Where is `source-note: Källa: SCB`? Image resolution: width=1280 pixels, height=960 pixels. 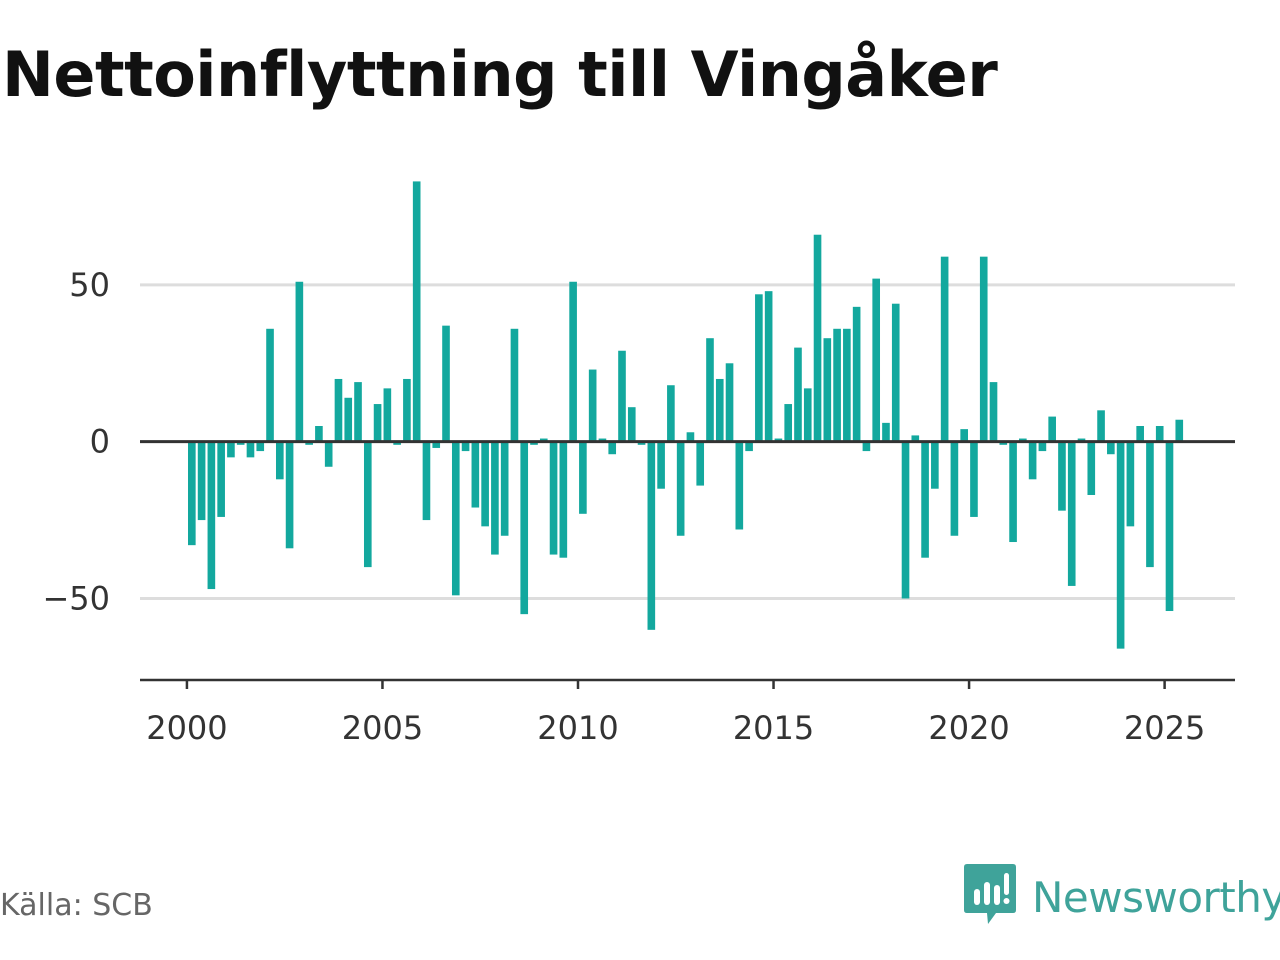 source-note: Källa: SCB is located at coordinates (76, 905).